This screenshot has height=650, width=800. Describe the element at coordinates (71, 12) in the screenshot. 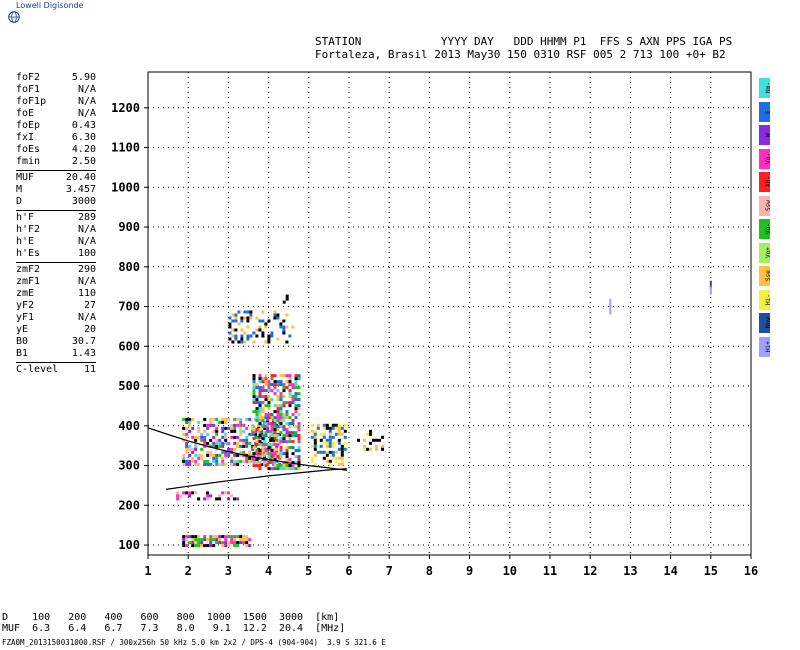

I see `lowell-logo: Lowell Digisonde` at that location.